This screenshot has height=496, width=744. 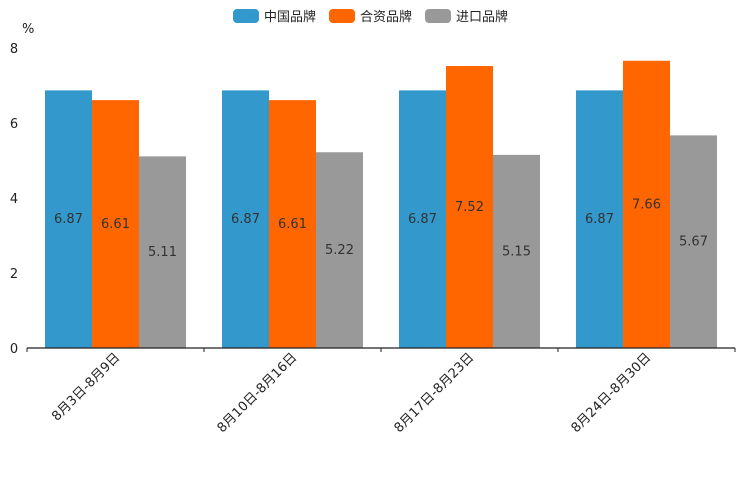 I want to click on x-tick-label-3: 8月24日-8月30日, so click(x=612, y=393).